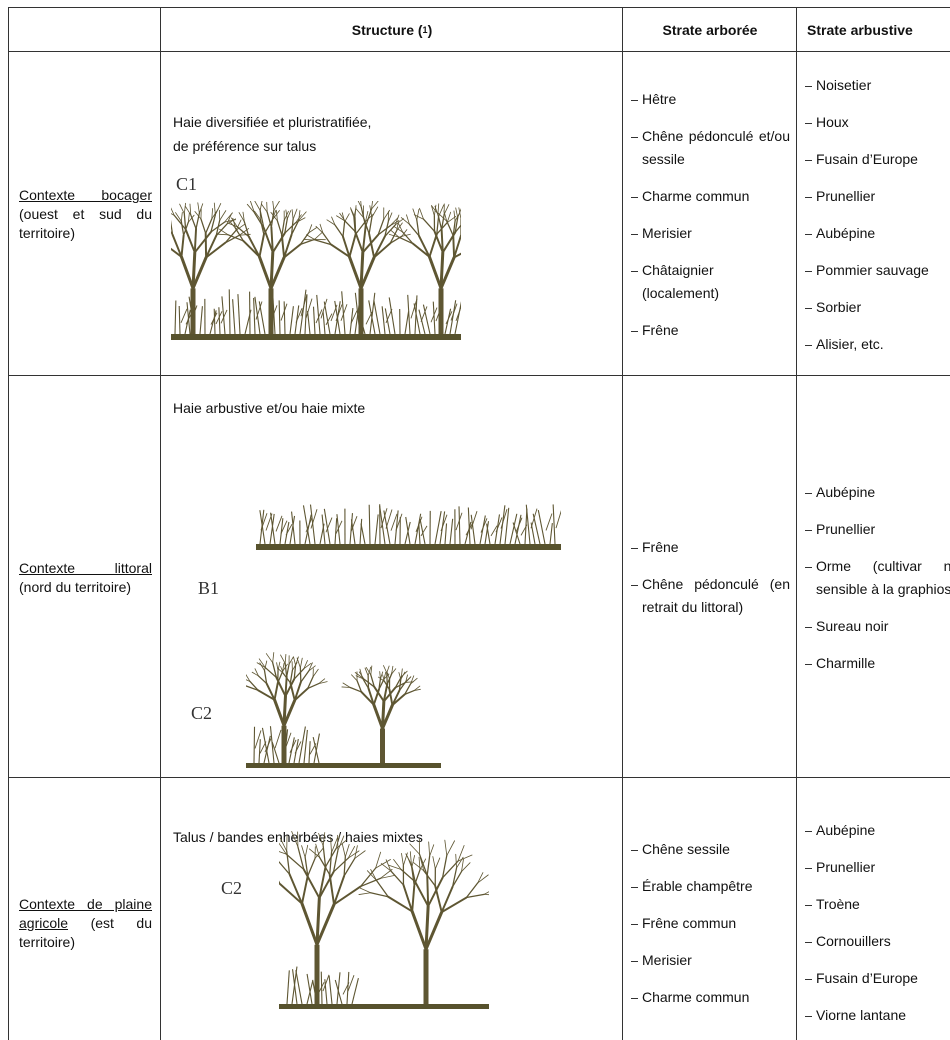 This screenshot has height=1040, width=950. Describe the element at coordinates (710, 30) in the screenshot. I see `header-text: Strate arborée` at that location.